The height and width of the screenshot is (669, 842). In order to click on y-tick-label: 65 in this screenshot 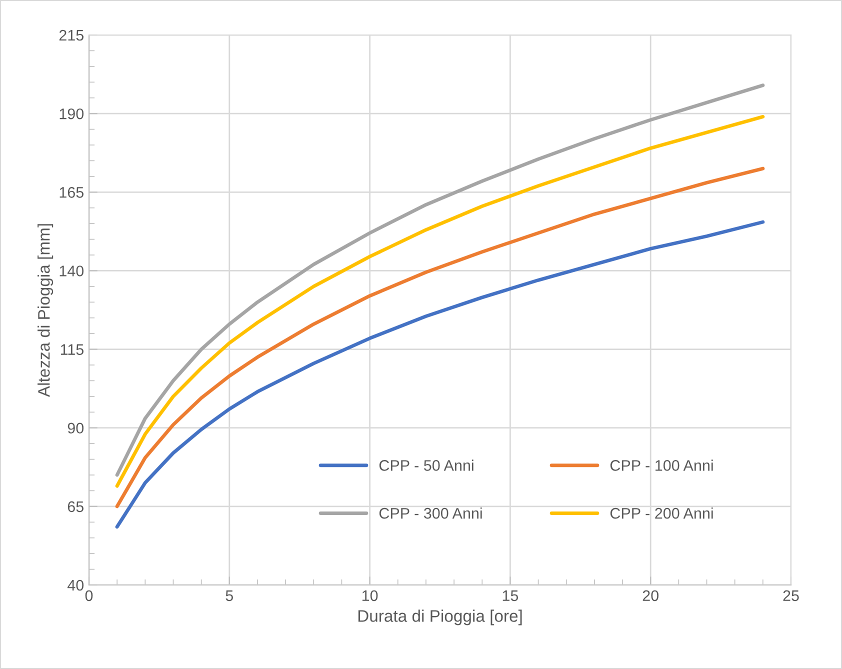, I will do `click(76, 506)`.